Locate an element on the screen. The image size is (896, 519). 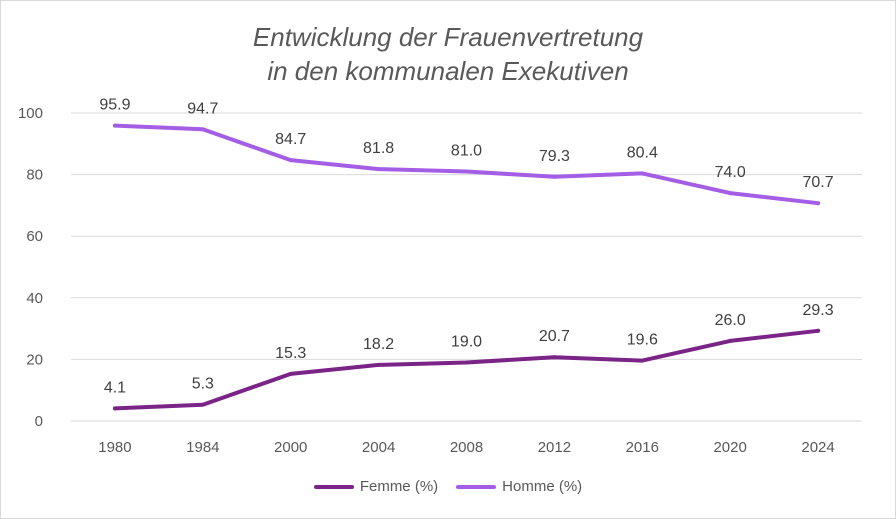
data-point-0-2012 is located at coordinates (554, 357).